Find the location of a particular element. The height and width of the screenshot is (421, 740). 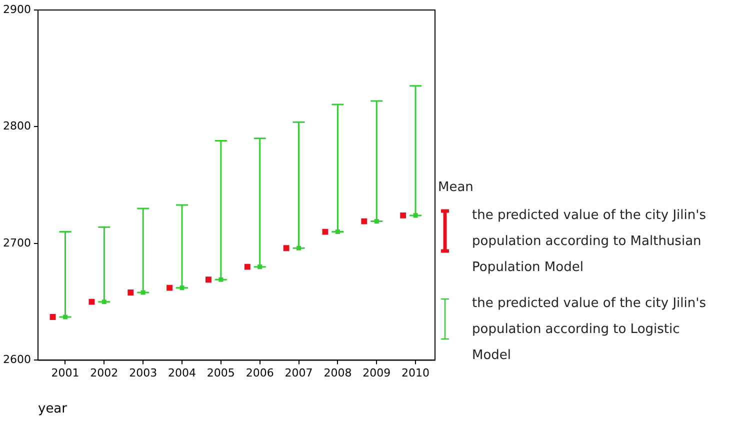

x-tick-label: 2010 is located at coordinates (416, 373).